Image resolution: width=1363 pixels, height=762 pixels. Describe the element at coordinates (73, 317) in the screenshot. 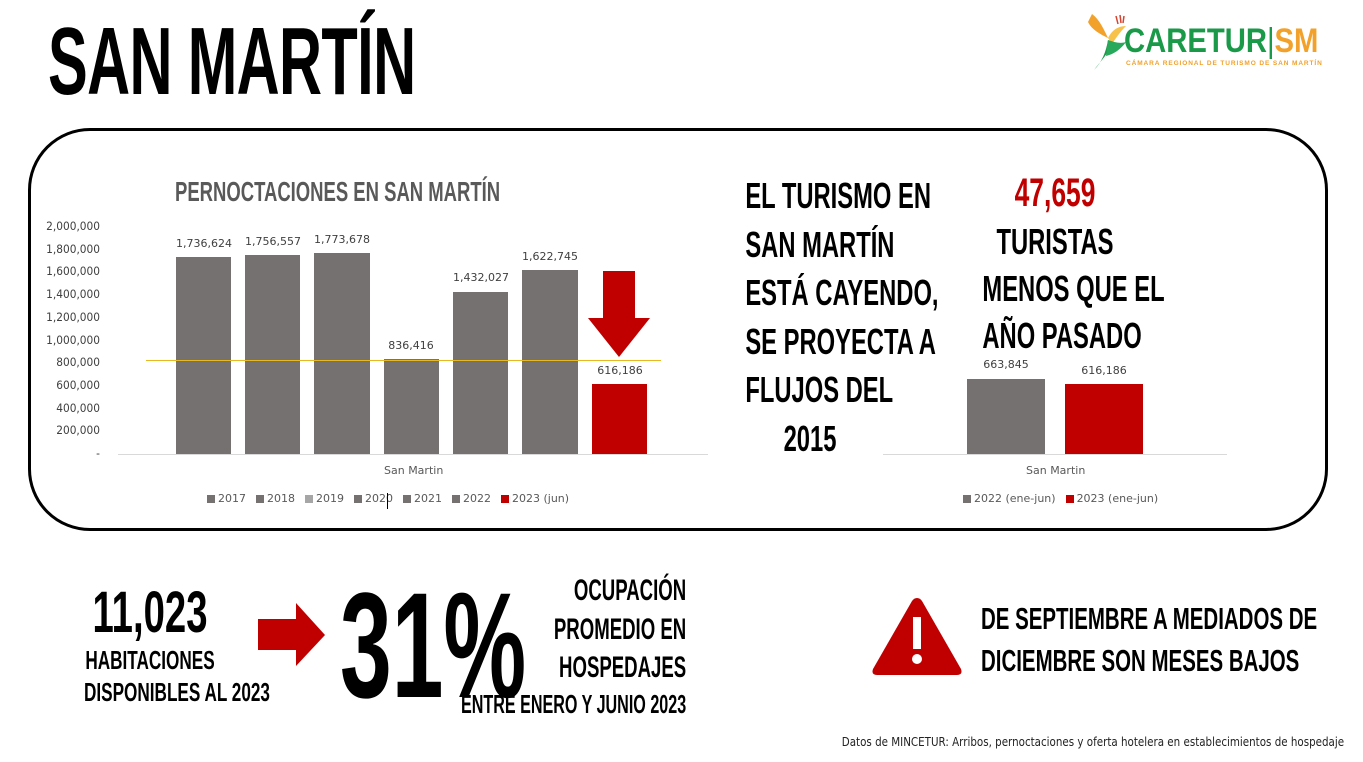

I see `y-tick: 1,200,000` at that location.